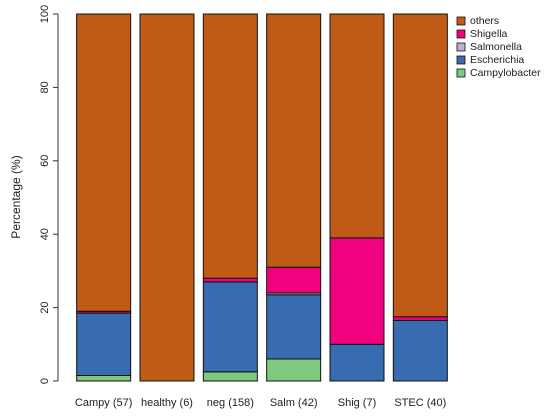  I want to click on legend-label-escherichia: Escherichia, so click(497, 60).